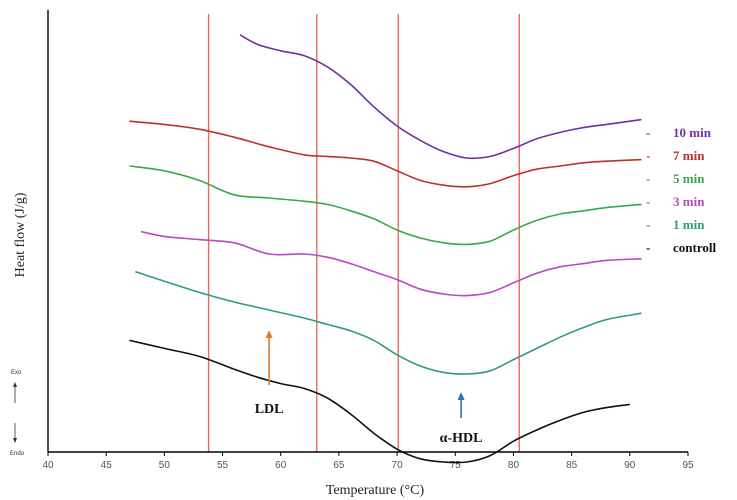  Describe the element at coordinates (20, 234) in the screenshot. I see `y-axis-title: Heat flow (J/g)` at that location.